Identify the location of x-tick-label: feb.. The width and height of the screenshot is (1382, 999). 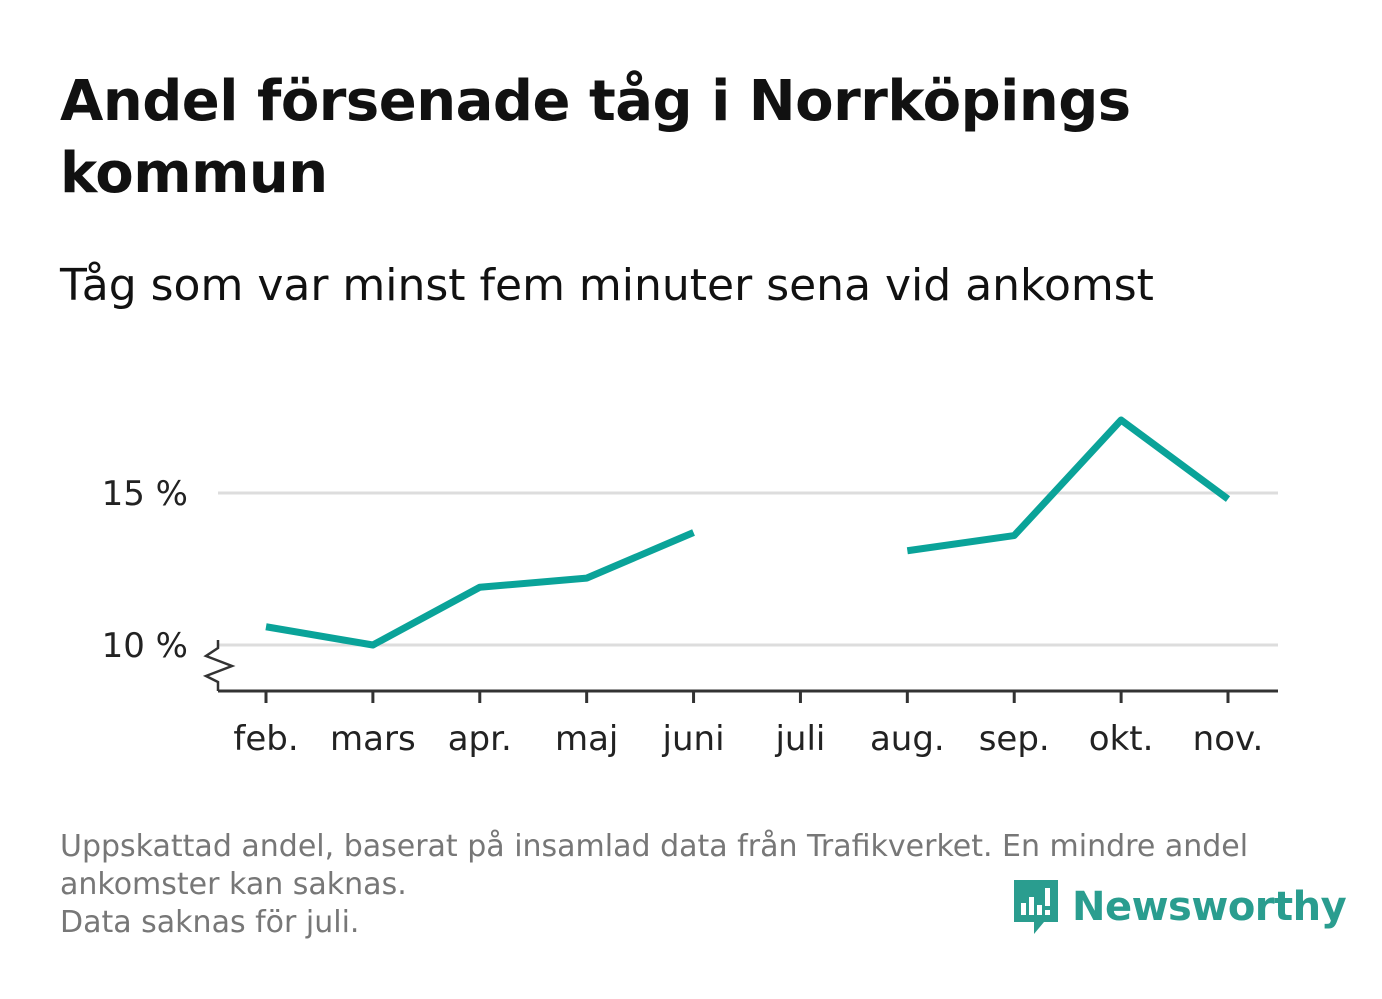
(265, 739).